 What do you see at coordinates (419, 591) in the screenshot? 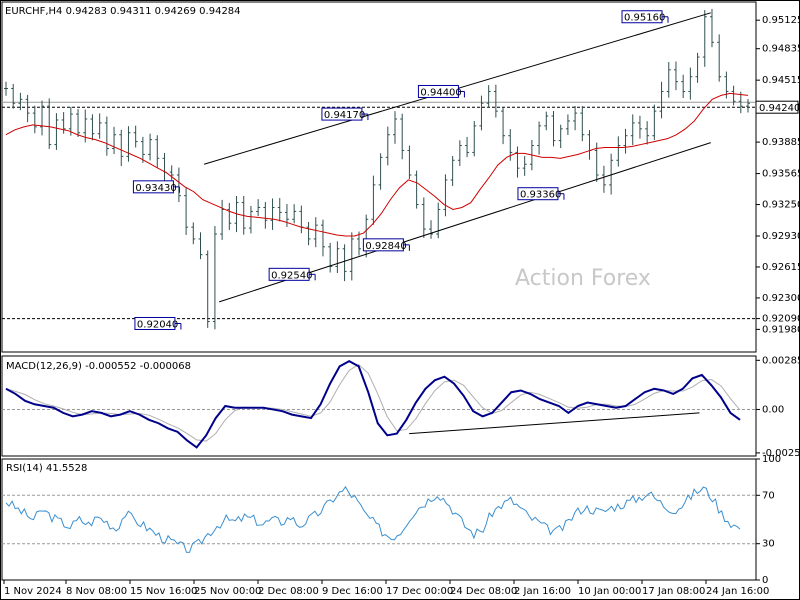
I see `x-tick-label: 17 Dec 00:00` at bounding box center [419, 591].